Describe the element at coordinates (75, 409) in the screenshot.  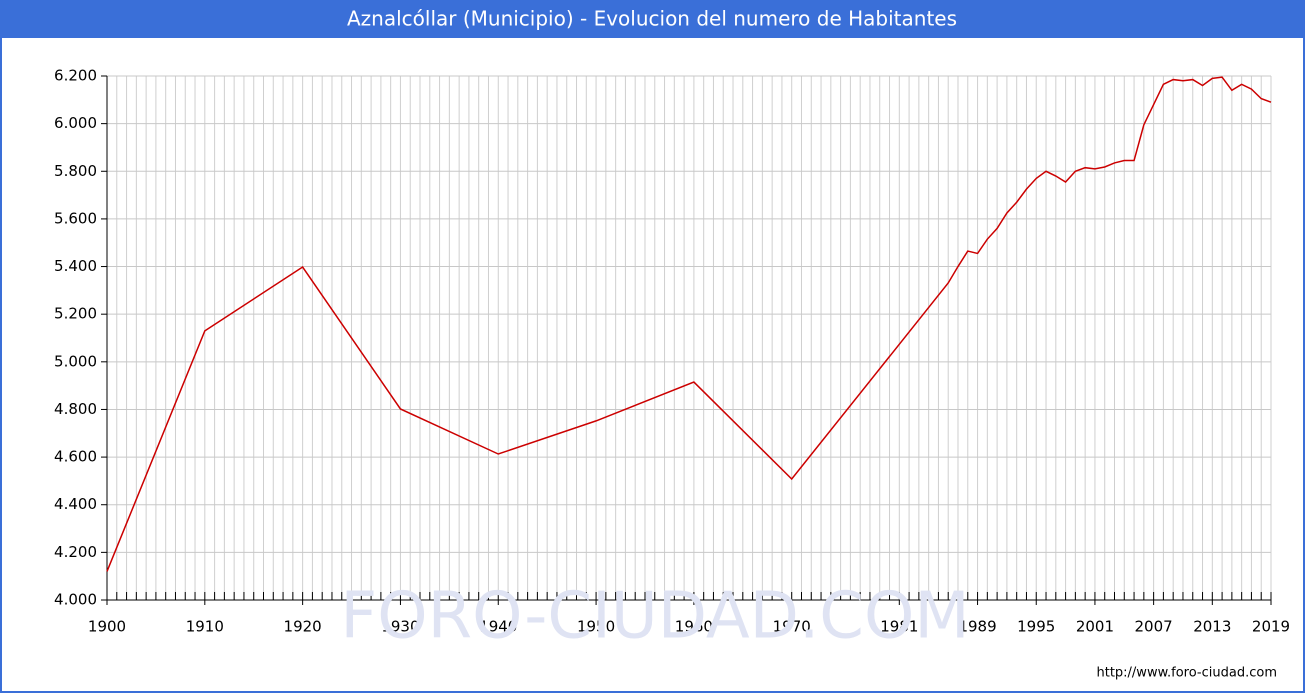
I see `y-tick-label: 4.800` at that location.